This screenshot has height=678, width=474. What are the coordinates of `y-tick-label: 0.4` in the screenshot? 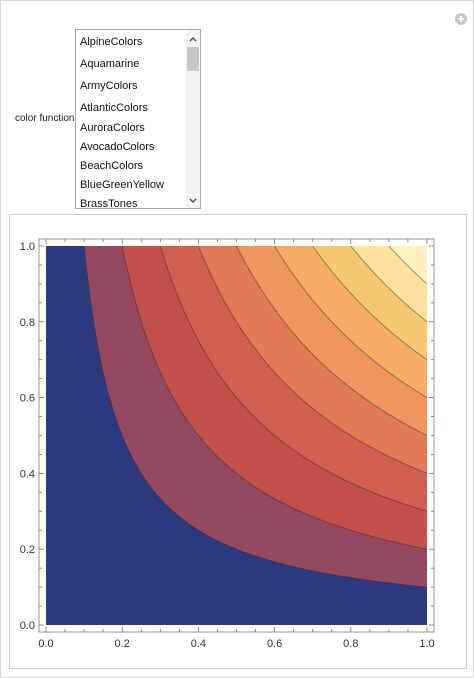 It's located at (27, 474).